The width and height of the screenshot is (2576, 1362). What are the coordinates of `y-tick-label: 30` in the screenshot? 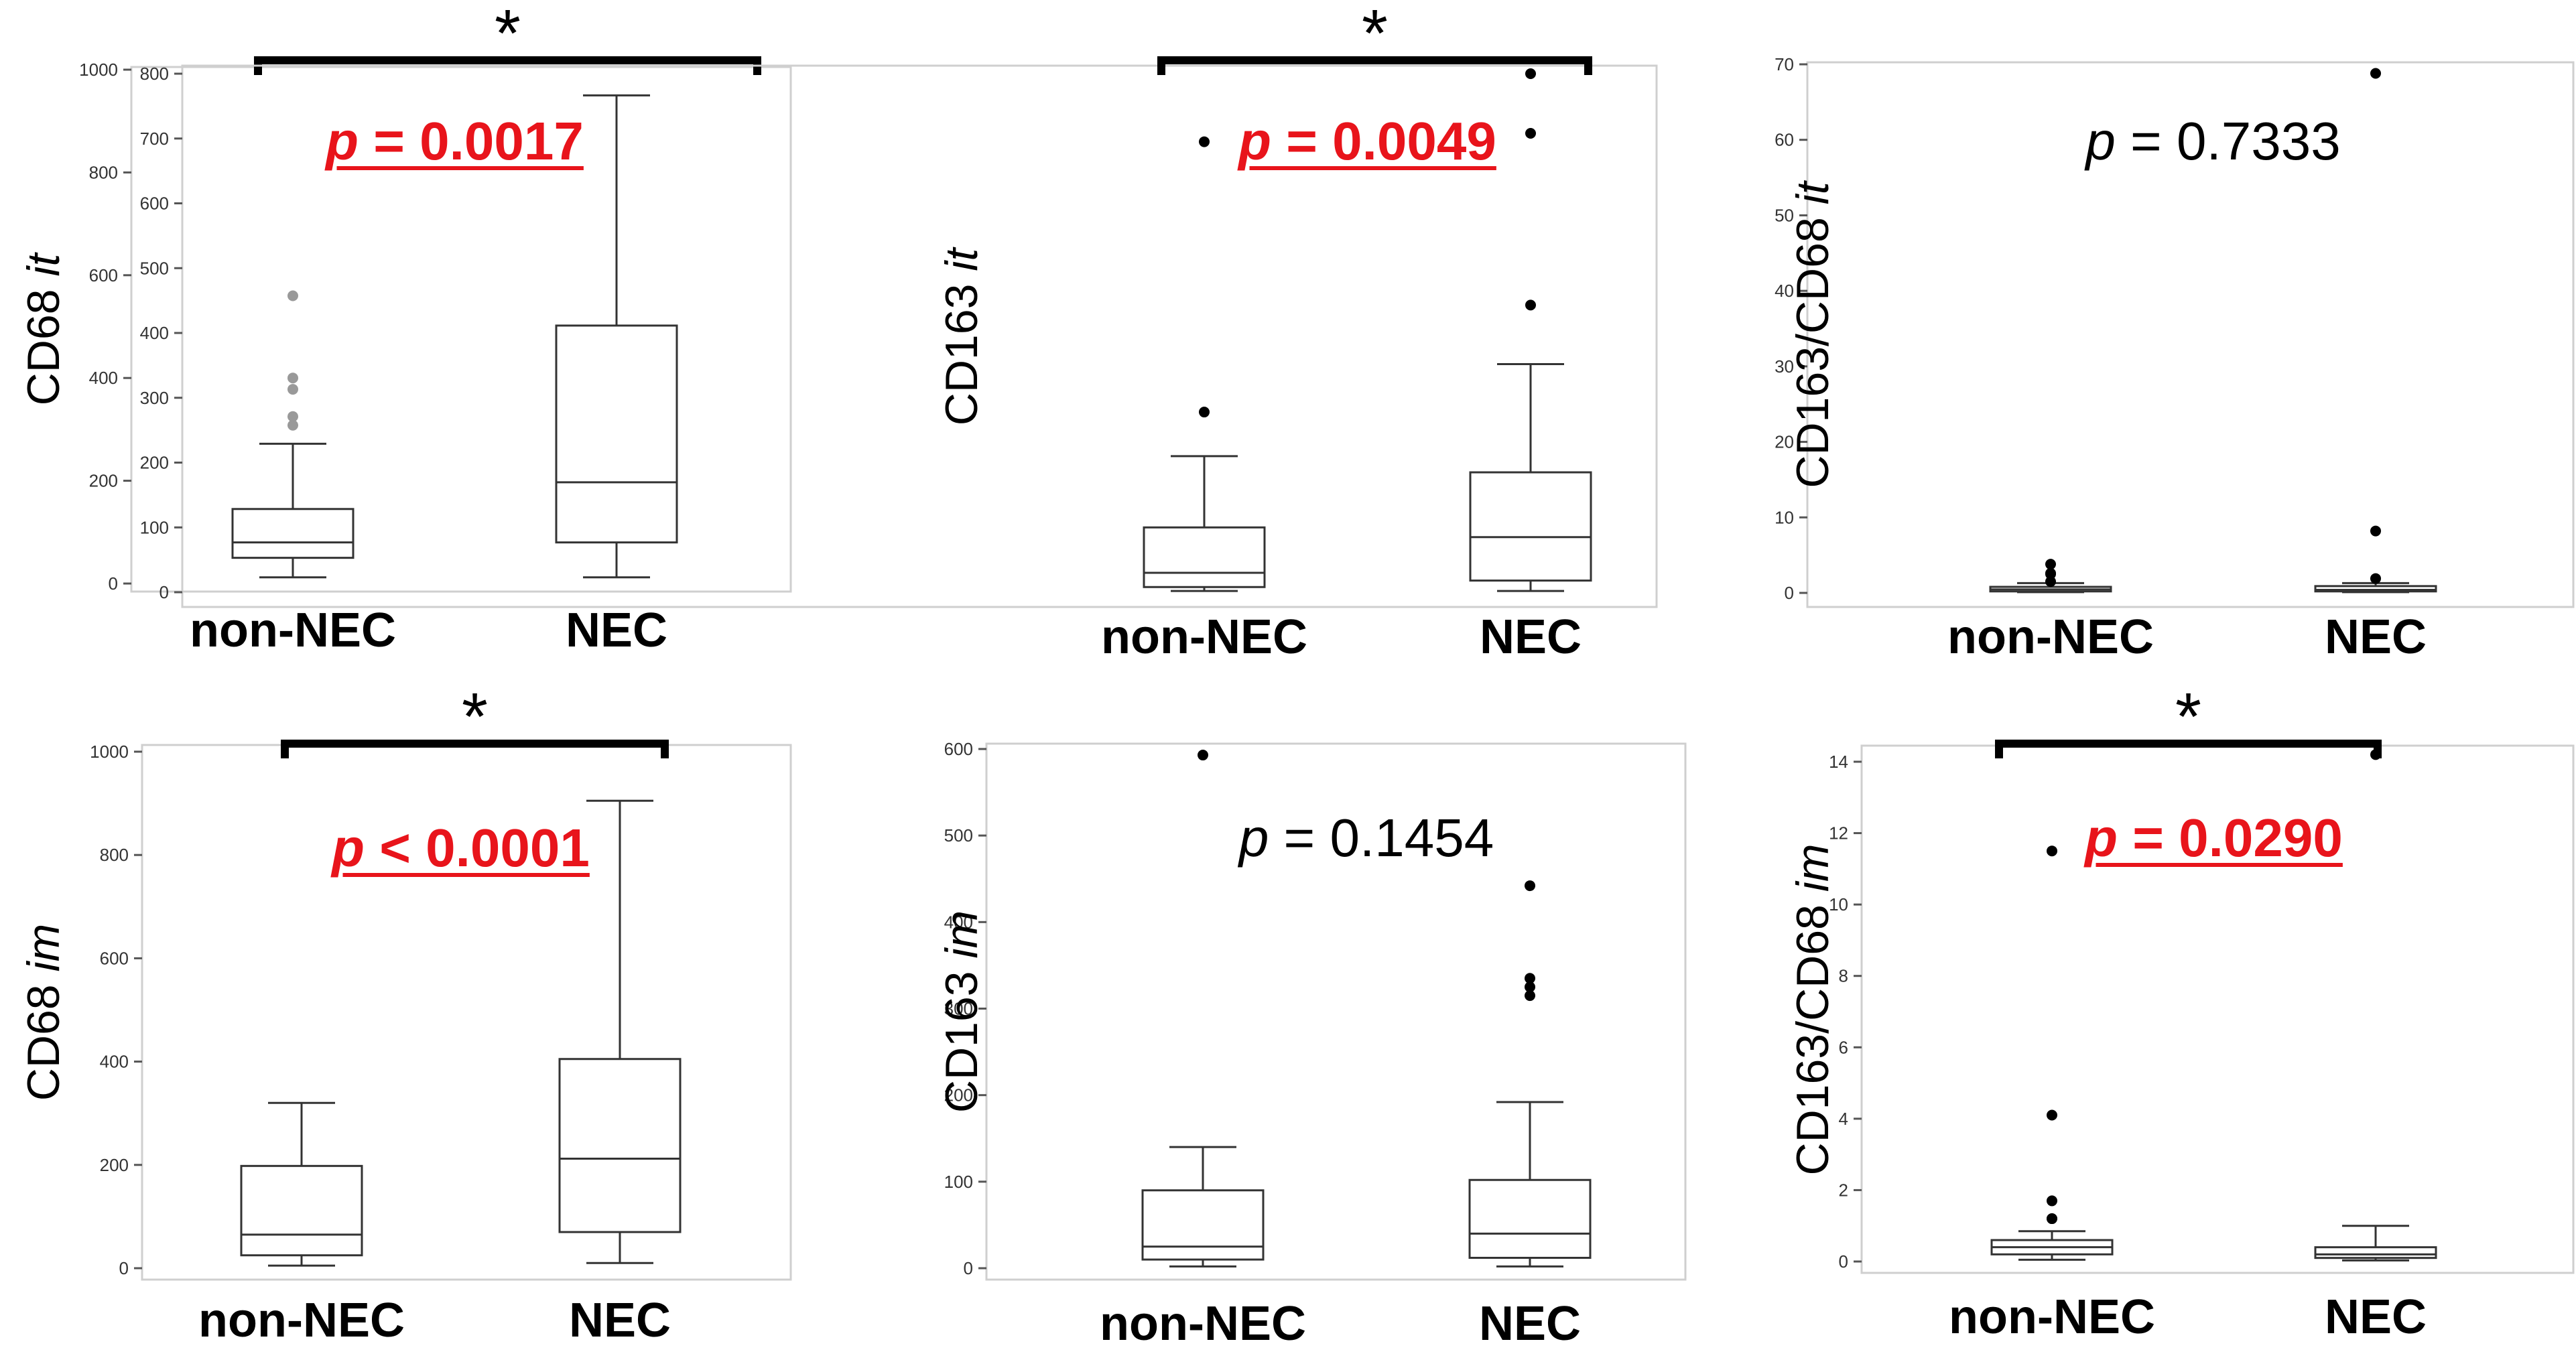 It's located at (1784, 366).